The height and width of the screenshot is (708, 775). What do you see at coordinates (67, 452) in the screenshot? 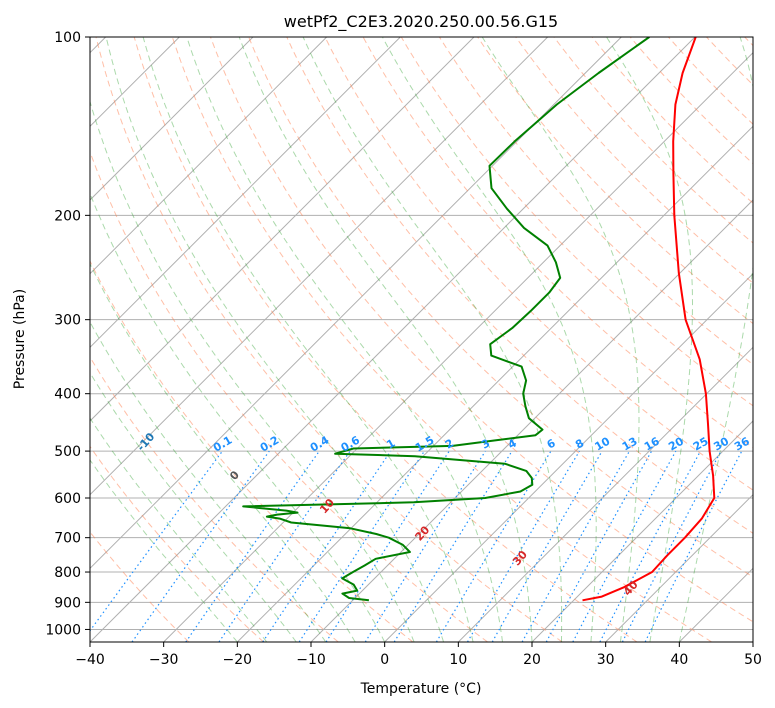
I see `y-tick-label: 500` at bounding box center [67, 452].